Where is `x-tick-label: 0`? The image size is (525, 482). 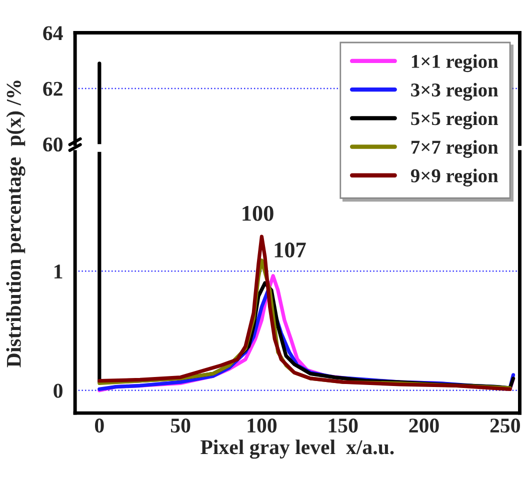
x-tick-label: 0 is located at coordinates (99, 425).